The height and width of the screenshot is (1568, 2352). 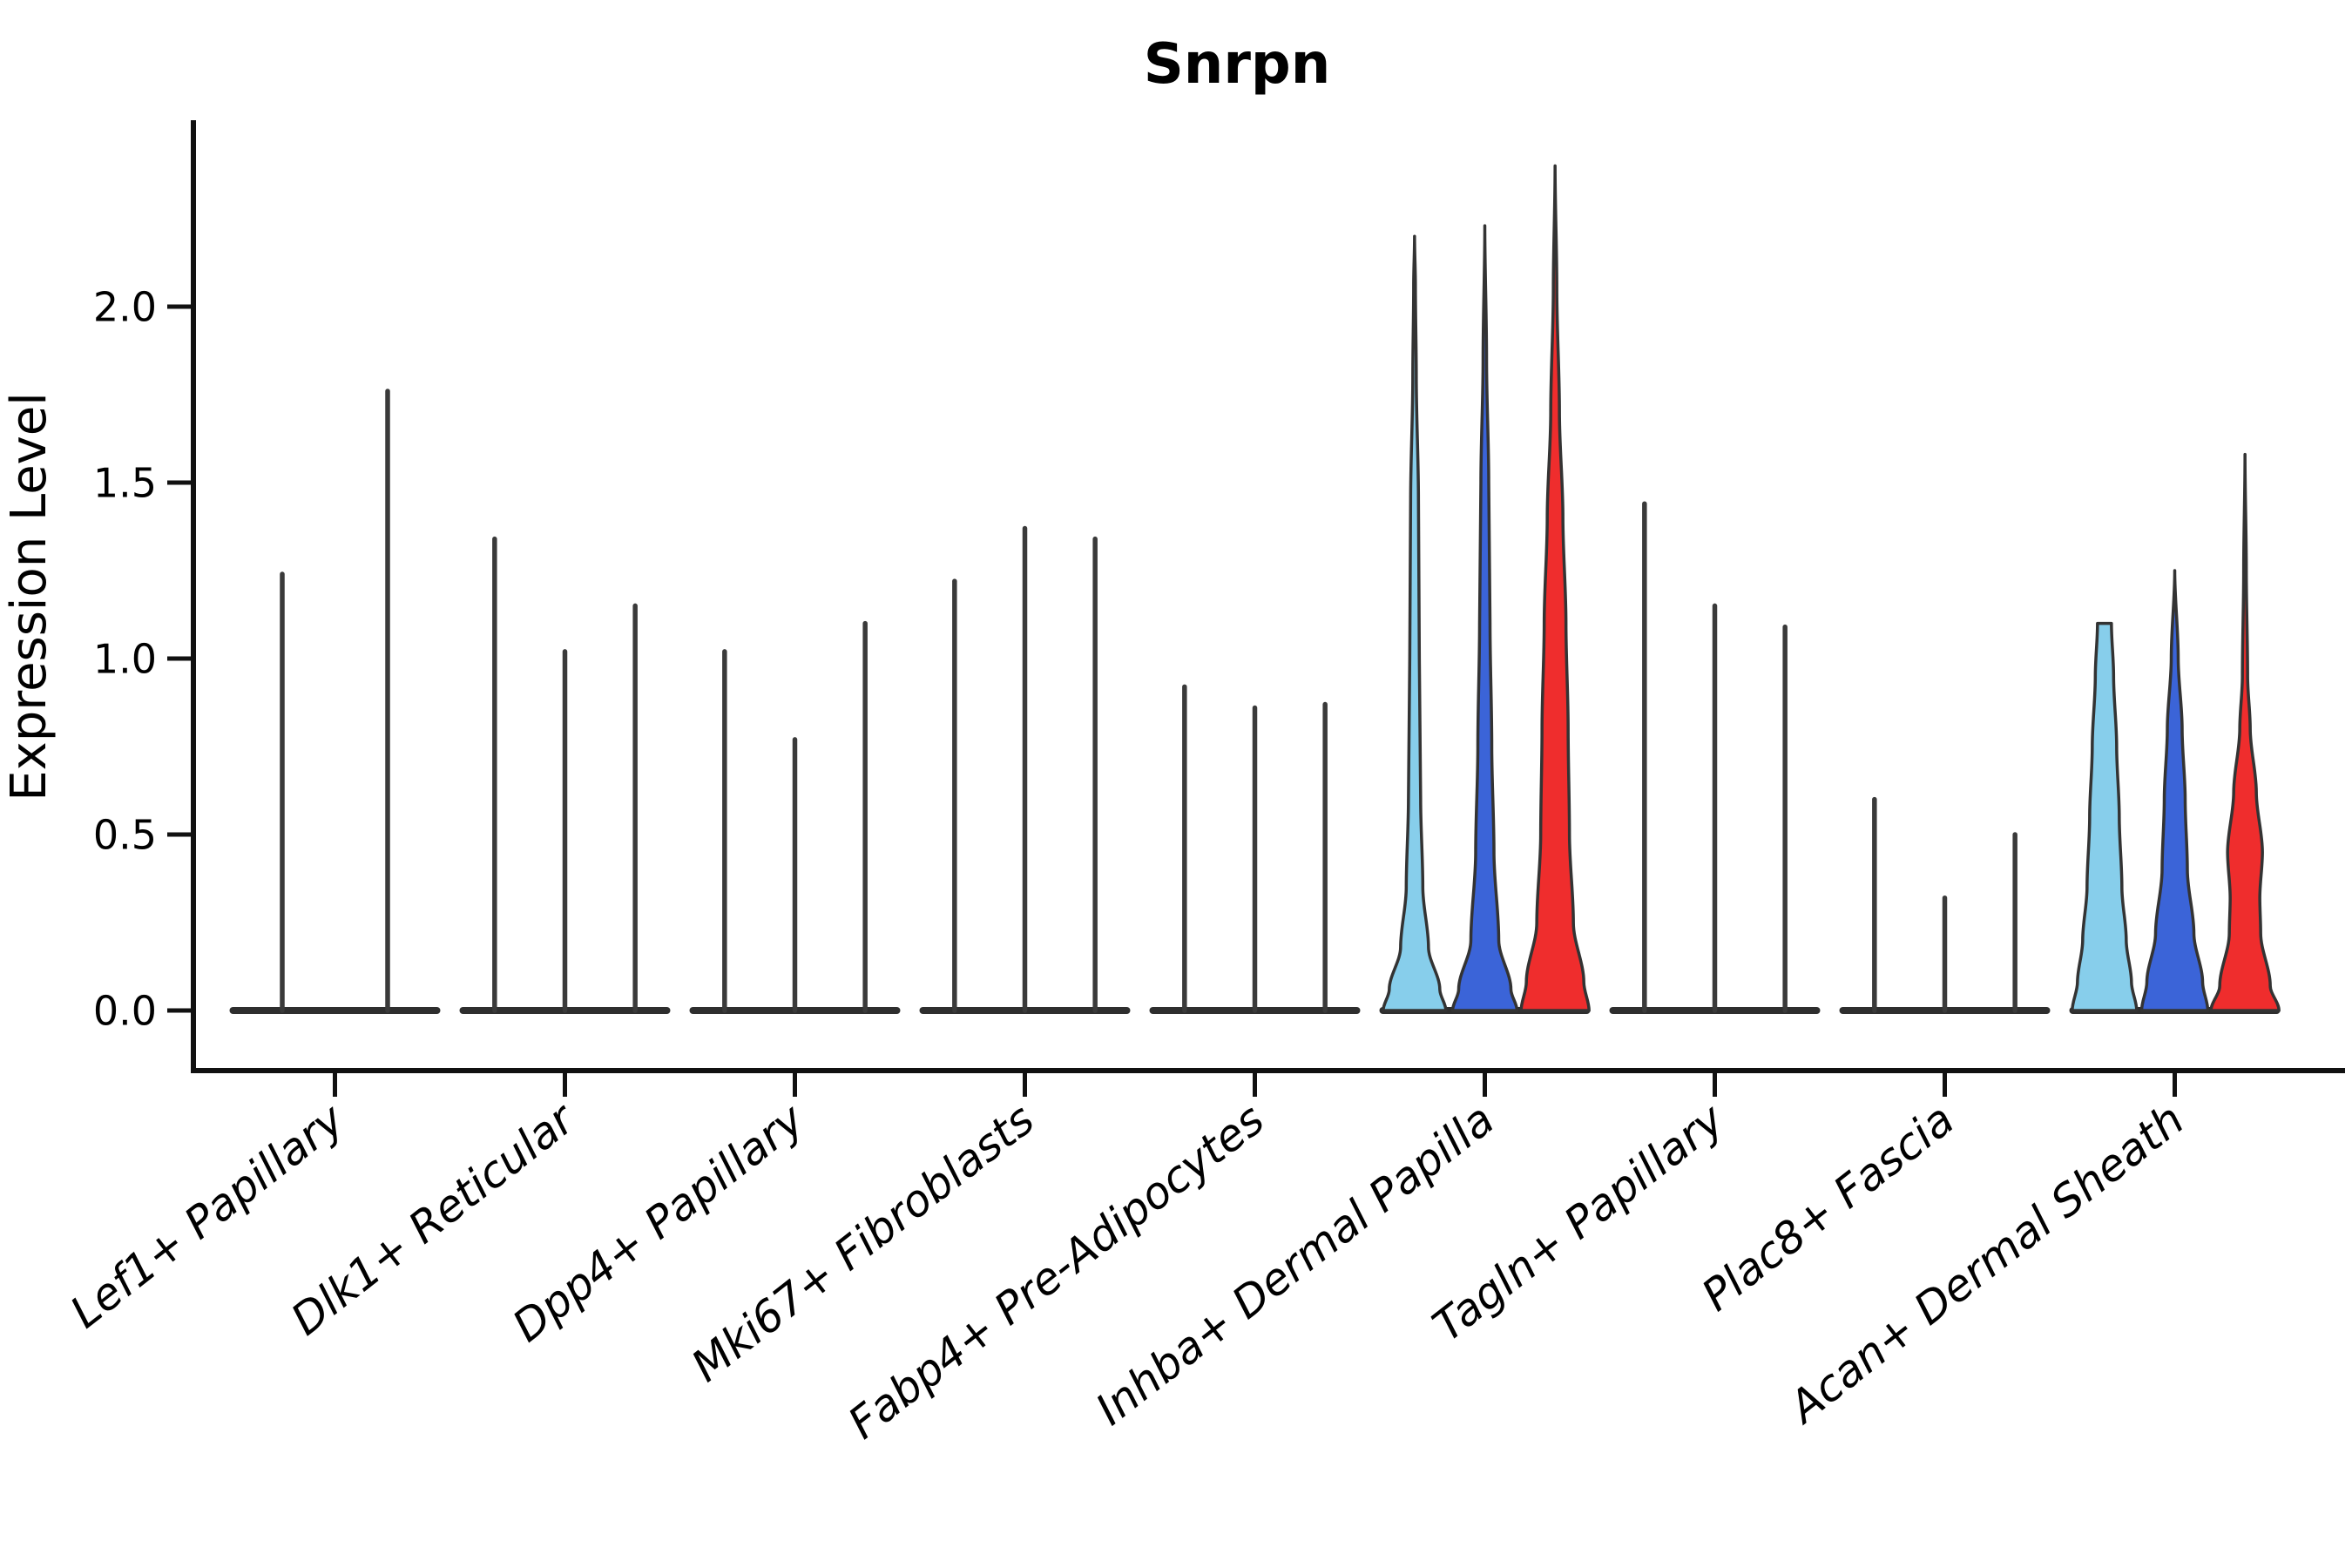 What do you see at coordinates (1056, 1272) in the screenshot?
I see `x-tick-label: Fabp4+ Pre-Adipocytes` at bounding box center [1056, 1272].